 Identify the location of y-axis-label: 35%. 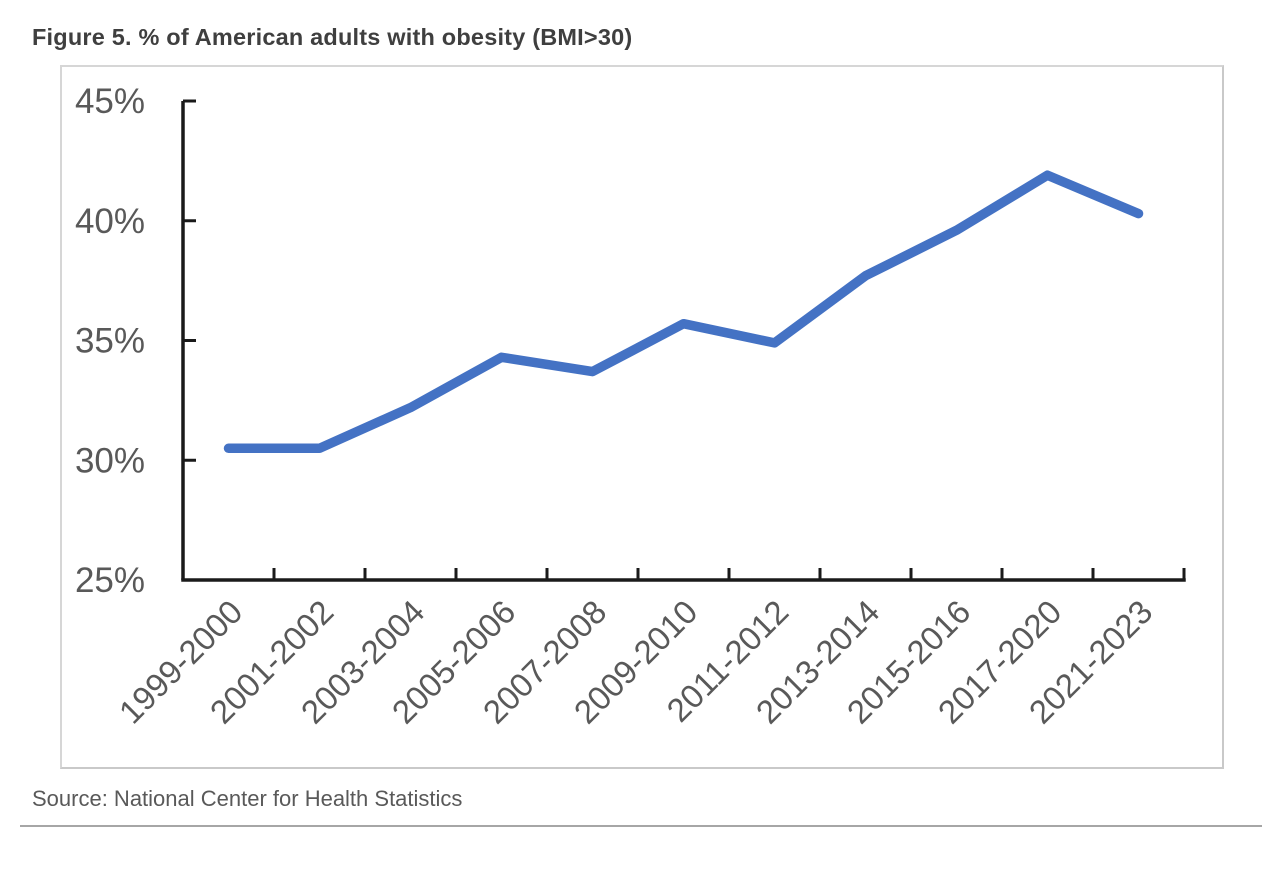
(110, 341).